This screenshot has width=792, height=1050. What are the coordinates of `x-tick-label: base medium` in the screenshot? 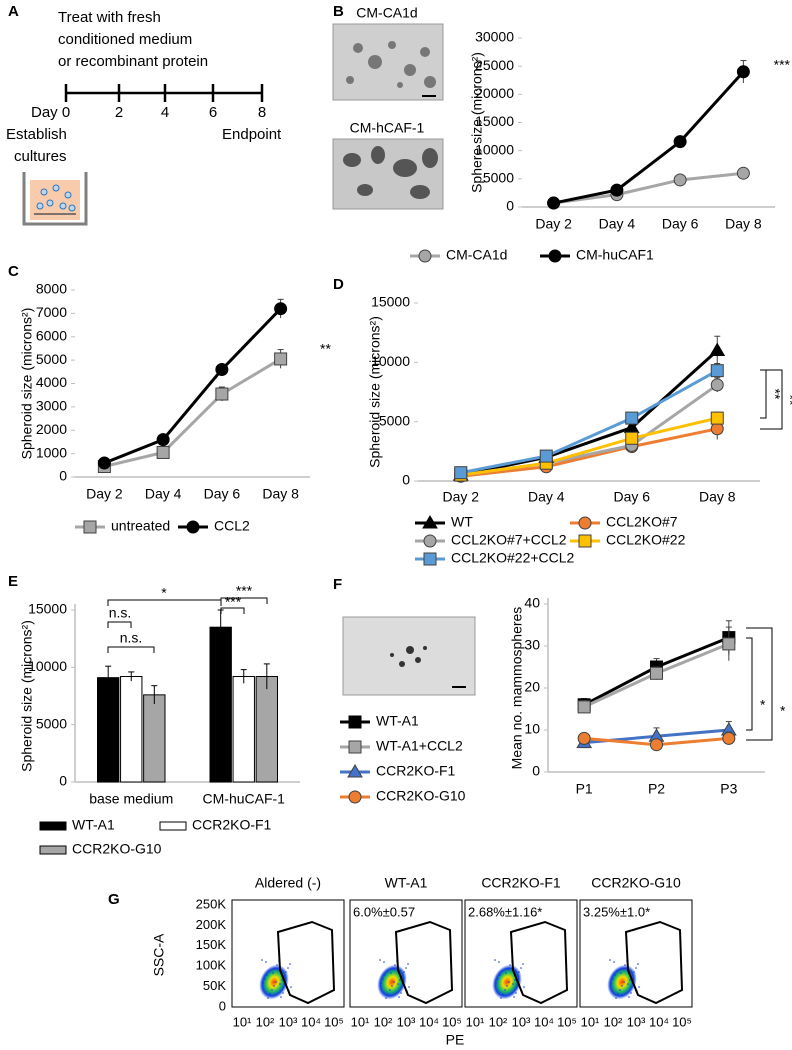 It's located at (131, 799).